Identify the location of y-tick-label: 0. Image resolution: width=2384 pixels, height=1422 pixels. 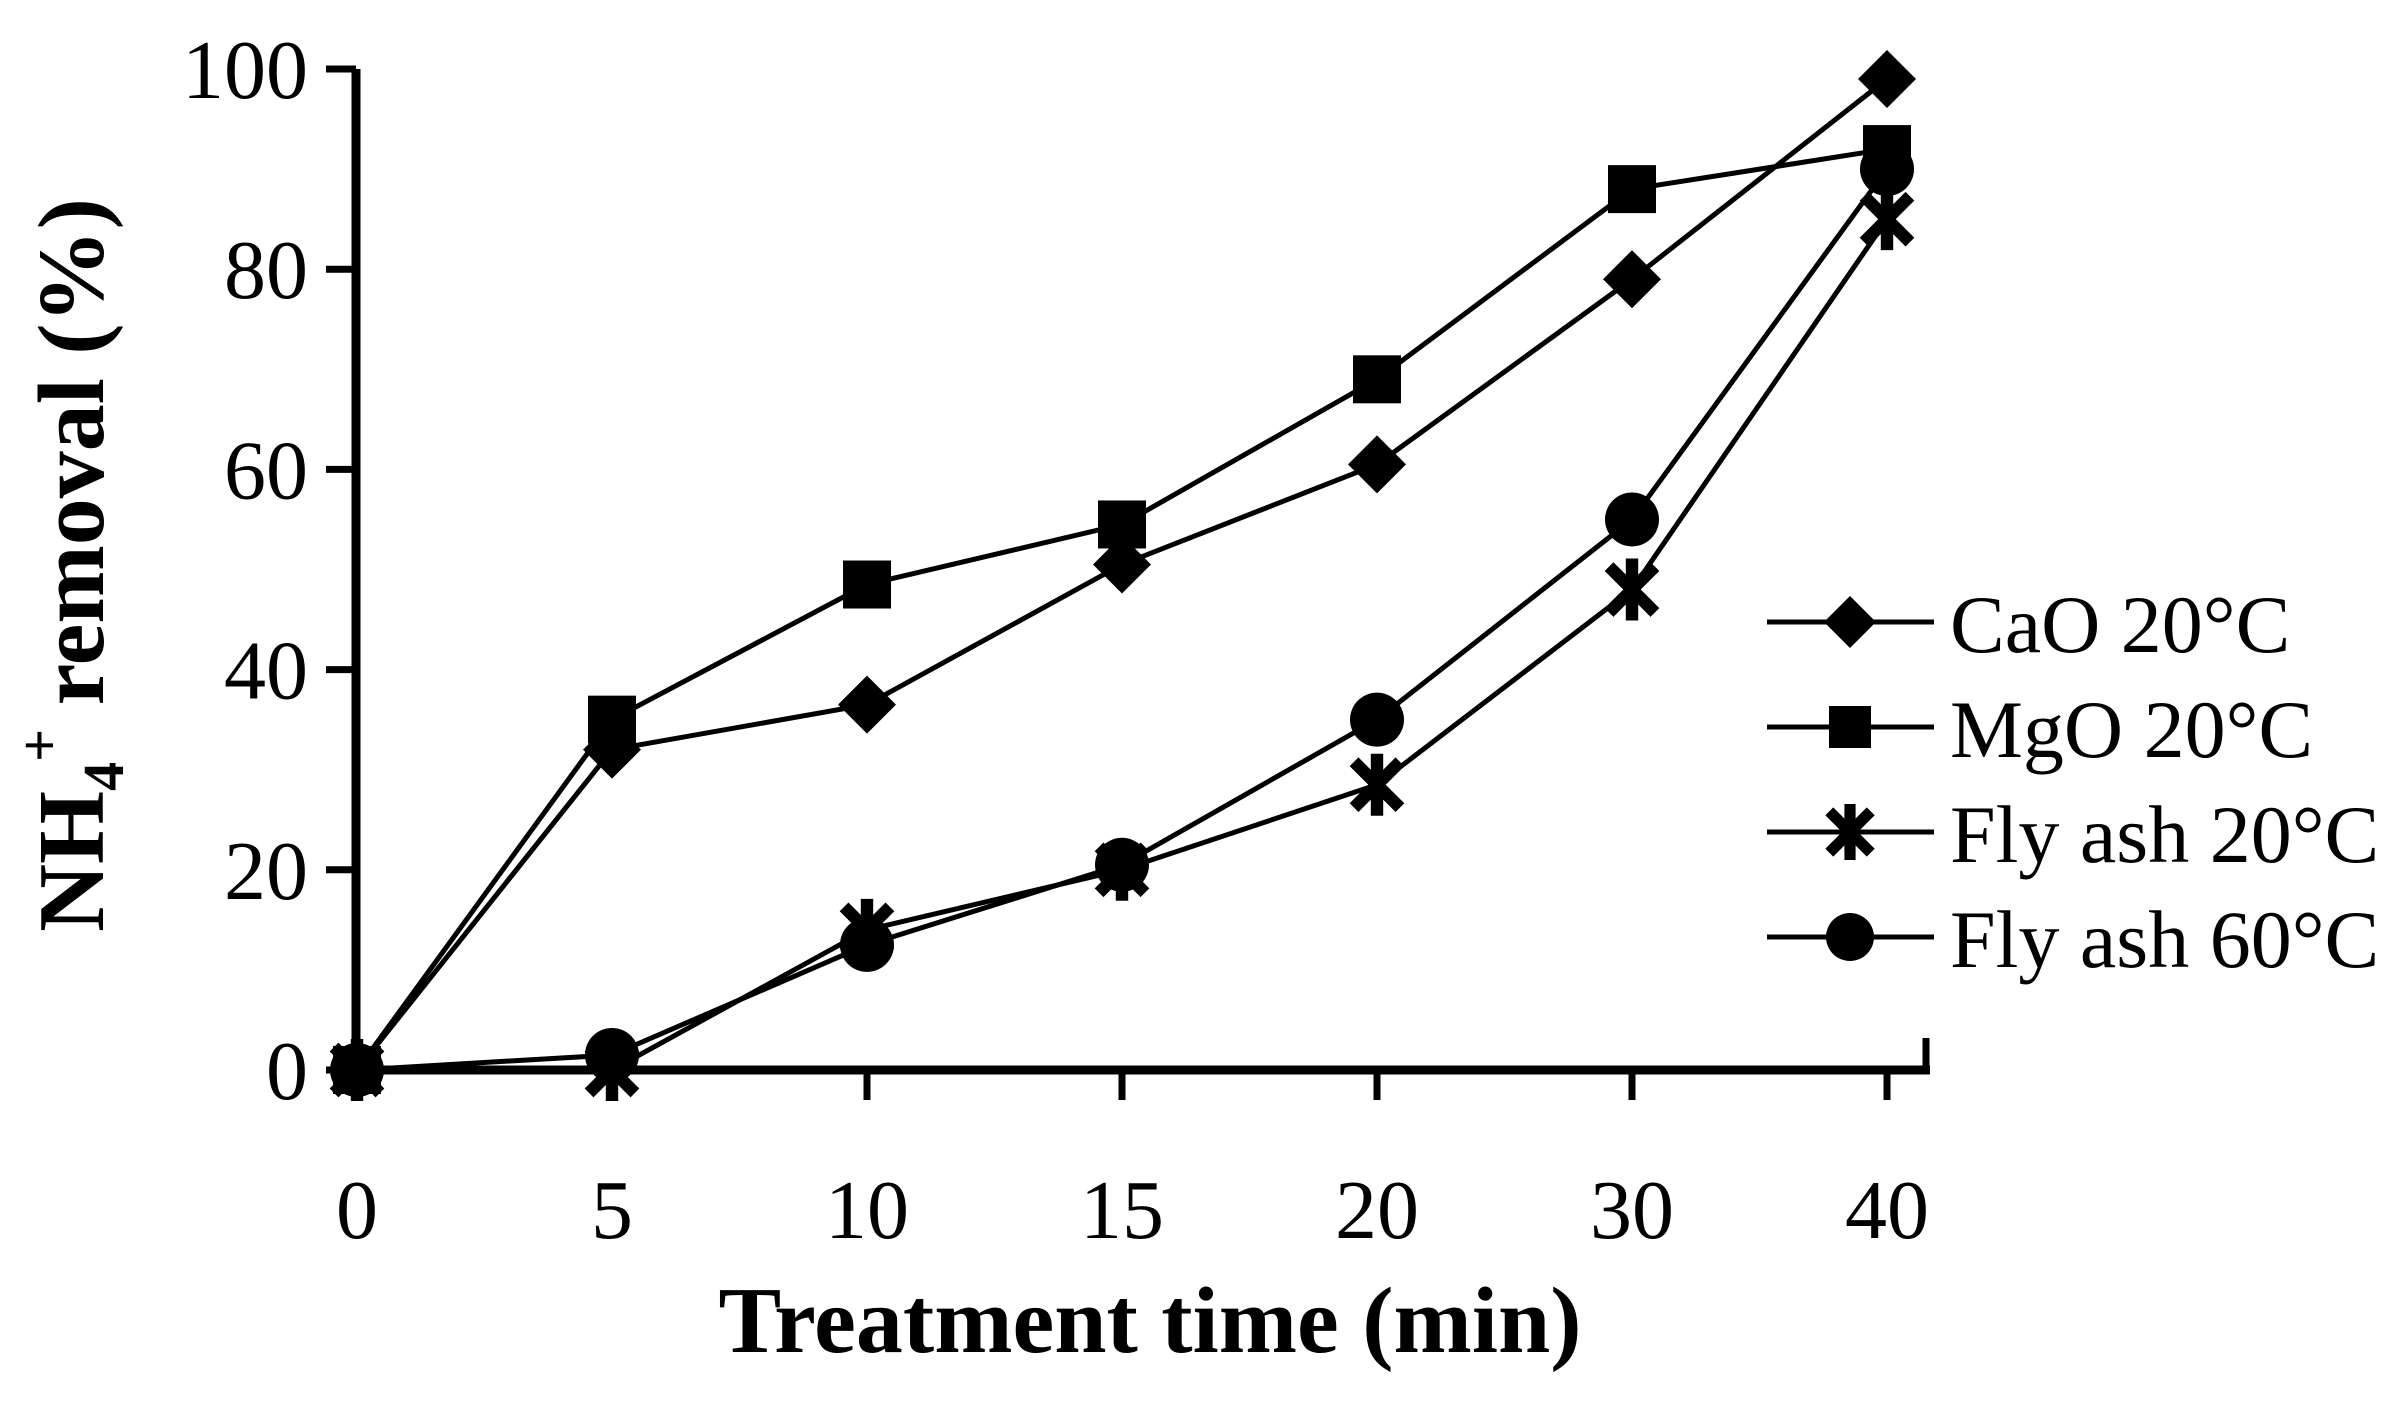
(287, 1071).